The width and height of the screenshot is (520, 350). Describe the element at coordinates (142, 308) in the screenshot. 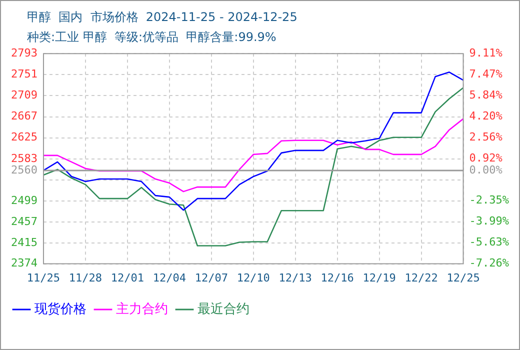

I see `legend-label: 主力合约` at that location.